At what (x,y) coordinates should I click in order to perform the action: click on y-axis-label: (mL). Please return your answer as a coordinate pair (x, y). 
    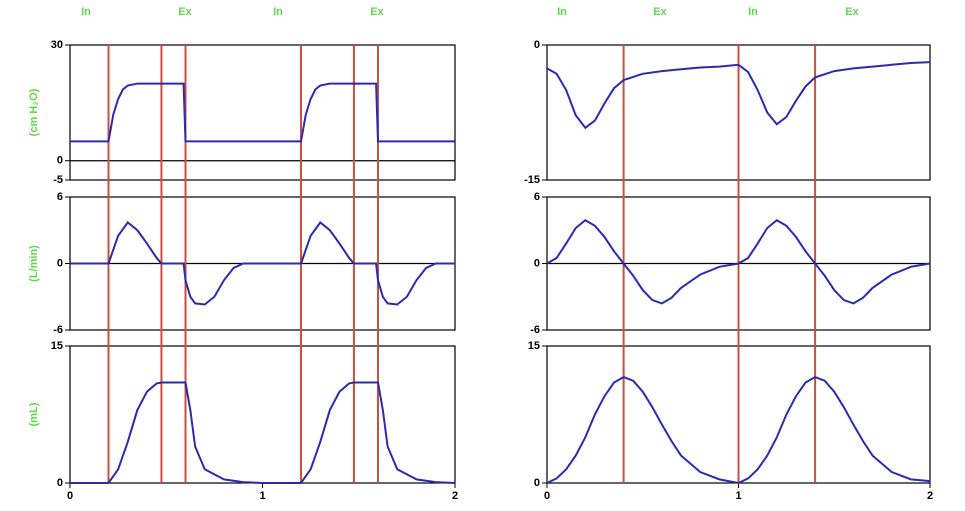
    Looking at the image, I should click on (34, 414).